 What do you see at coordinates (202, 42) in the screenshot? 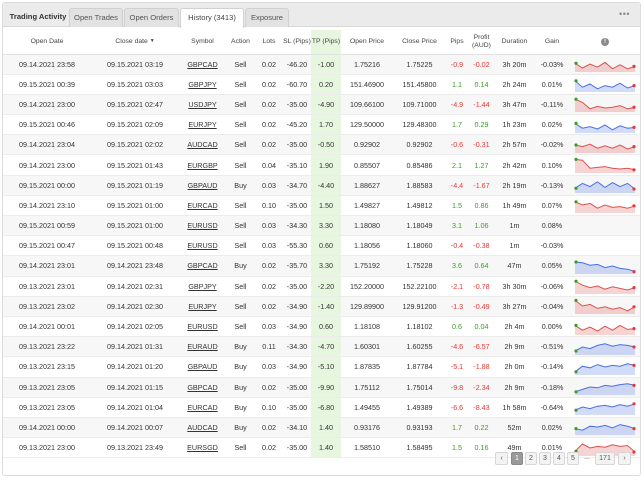
I see `col-symbol: Symbol` at bounding box center [202, 42].